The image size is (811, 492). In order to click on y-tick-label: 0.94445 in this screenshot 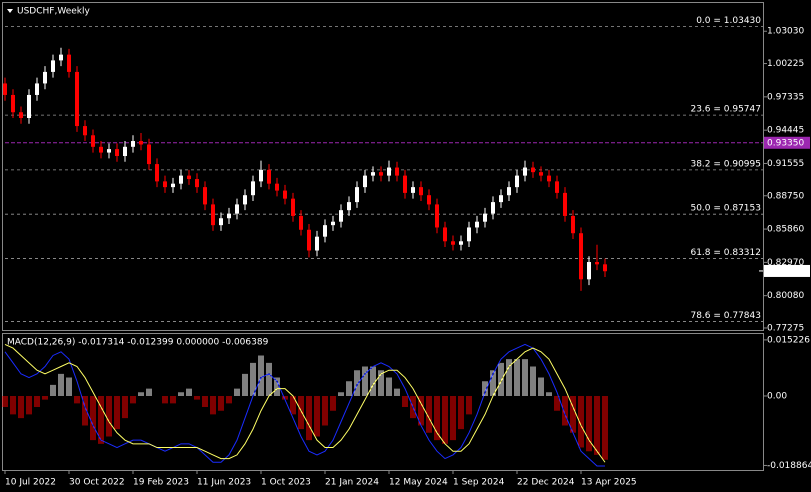, I will do `click(785, 131)`.